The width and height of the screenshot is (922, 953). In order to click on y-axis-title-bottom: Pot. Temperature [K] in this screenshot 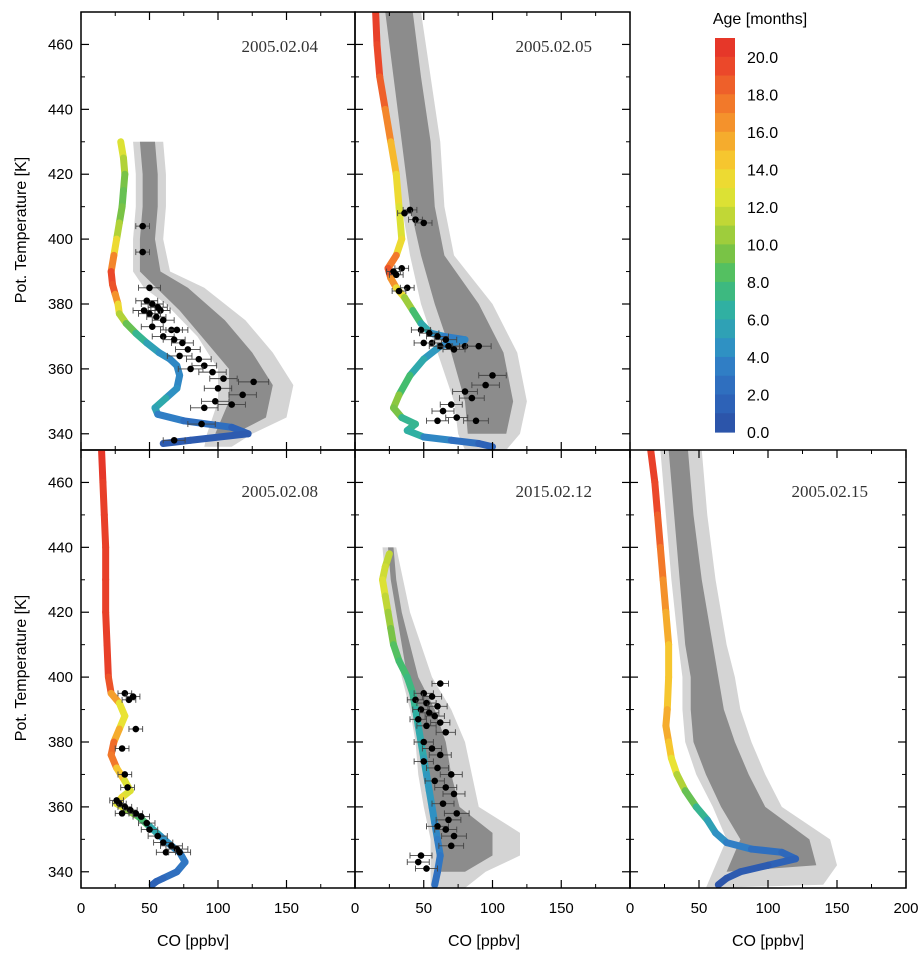, I will do `click(21, 668)`.